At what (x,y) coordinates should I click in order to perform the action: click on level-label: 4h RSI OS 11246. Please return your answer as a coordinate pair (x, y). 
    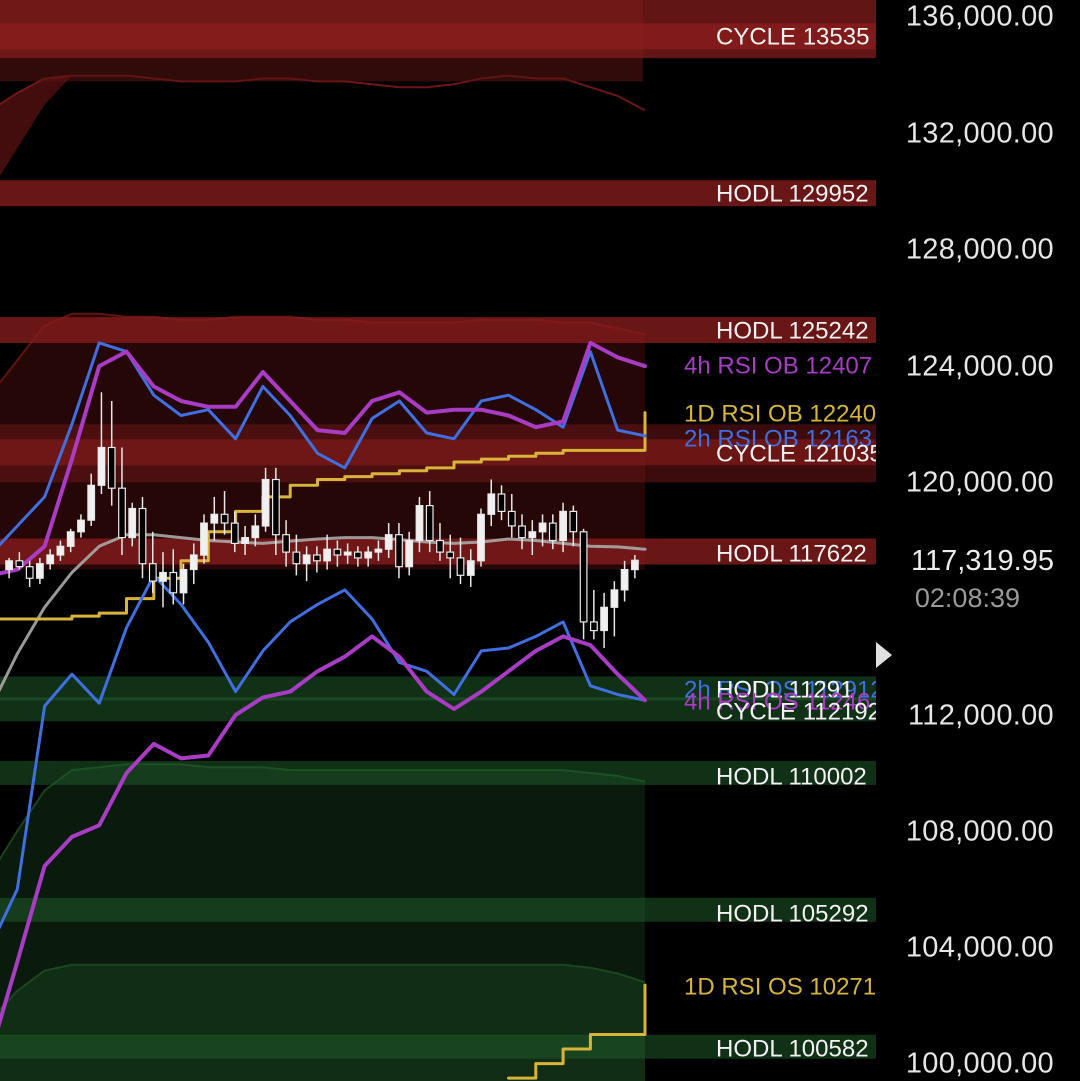
    Looking at the image, I should click on (777, 701).